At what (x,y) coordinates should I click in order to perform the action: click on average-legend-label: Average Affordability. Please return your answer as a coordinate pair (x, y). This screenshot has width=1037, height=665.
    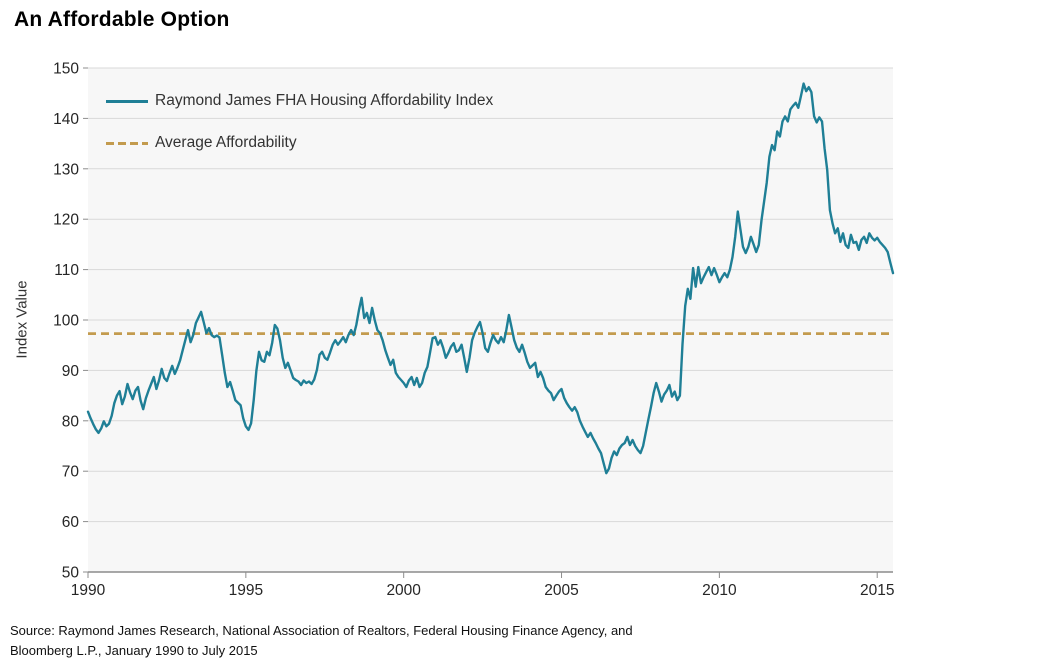
    Looking at the image, I should click on (226, 142).